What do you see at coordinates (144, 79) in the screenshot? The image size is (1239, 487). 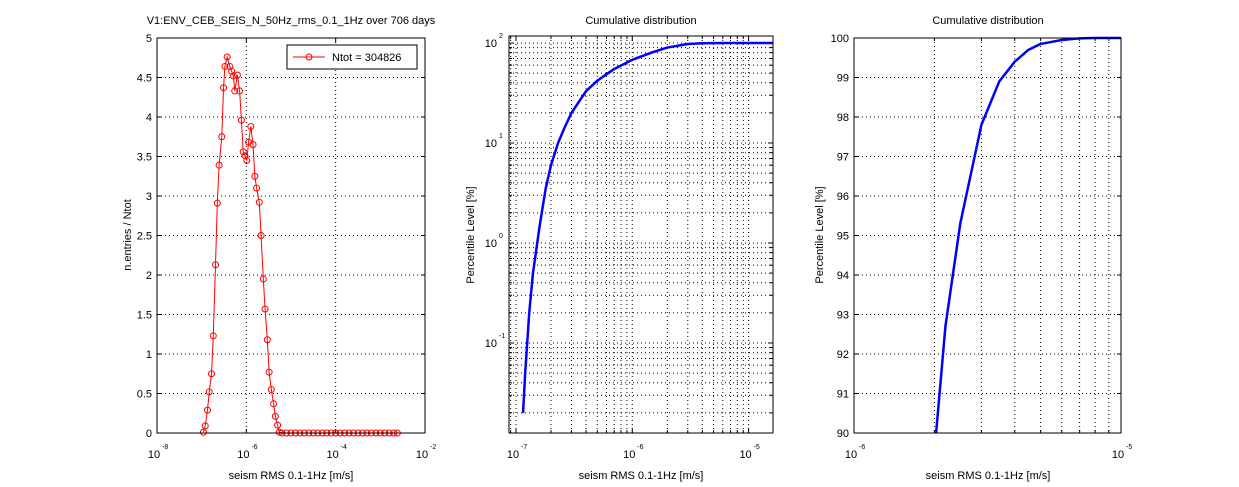 I see `y-tick-label: 4.5` at bounding box center [144, 79].